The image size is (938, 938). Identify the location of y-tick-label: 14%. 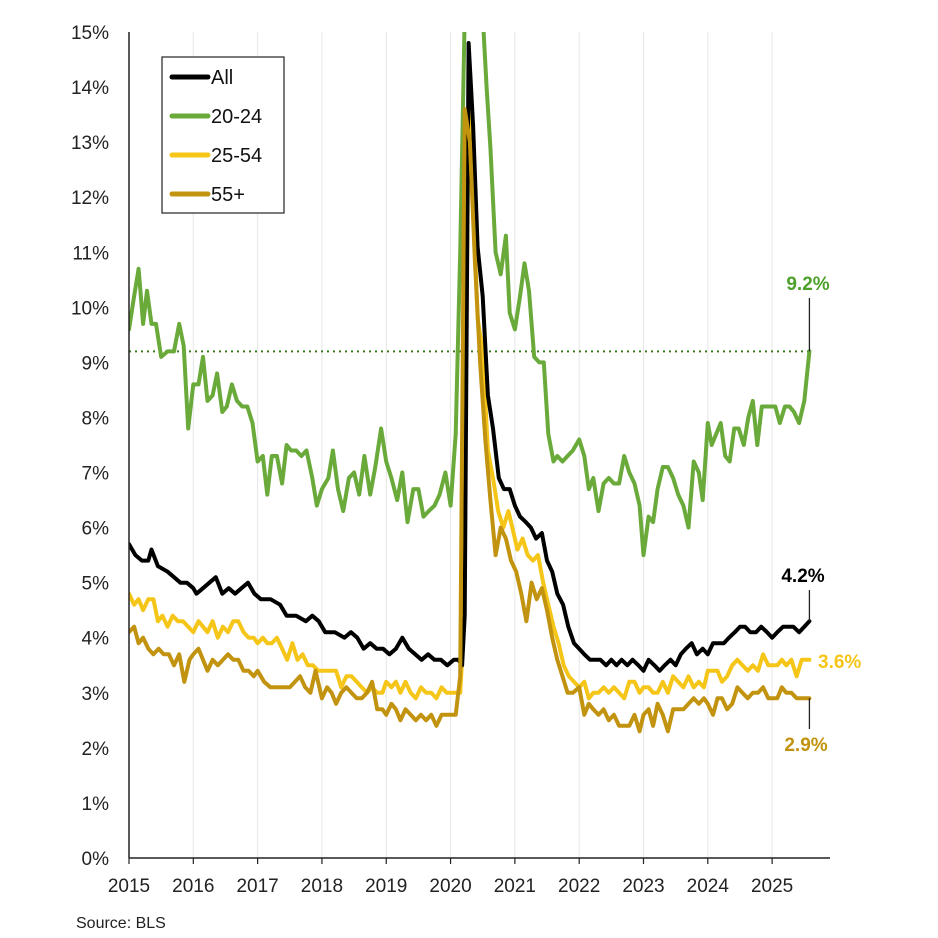
(90, 88).